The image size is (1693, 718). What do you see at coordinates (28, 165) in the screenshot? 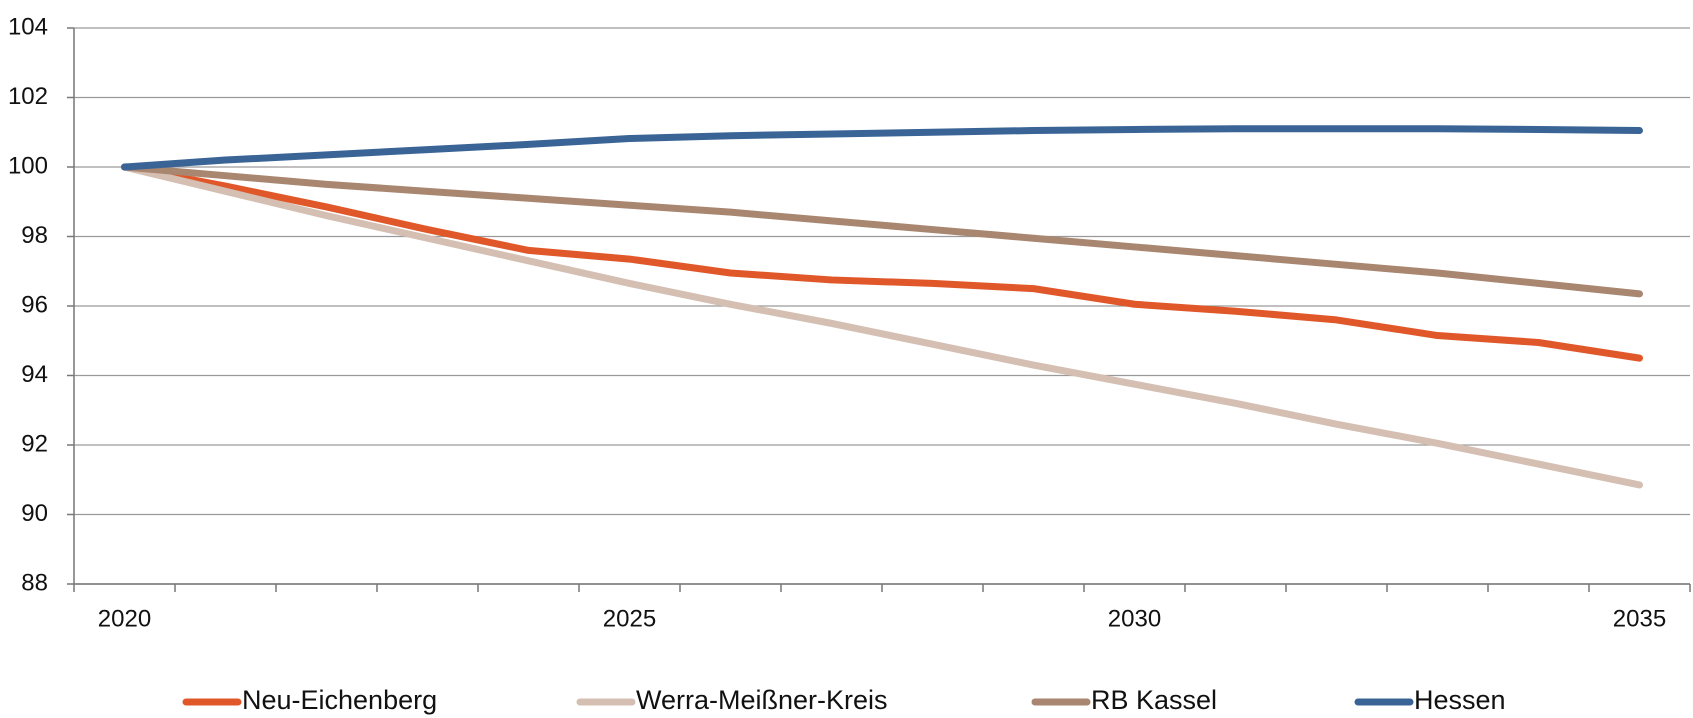
I see `y-tick-label: 100` at bounding box center [28, 165].